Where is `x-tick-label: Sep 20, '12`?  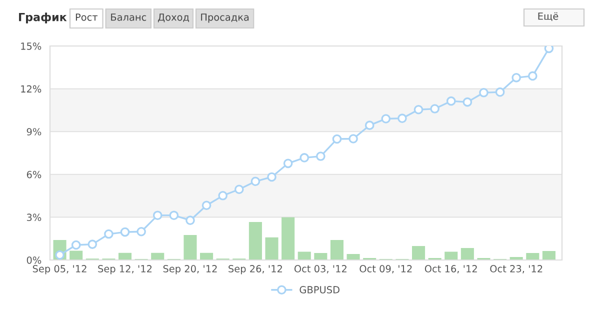 x-tick-label: Sep 20, '12 is located at coordinates (190, 269).